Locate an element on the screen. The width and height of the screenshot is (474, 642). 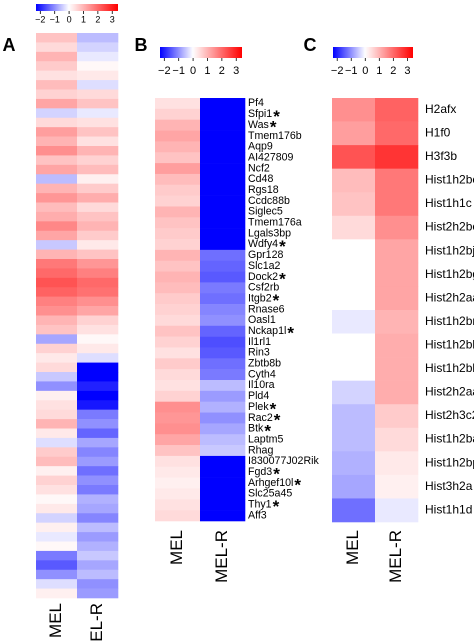
row-label: Tmem176a is located at coordinates (275, 223).